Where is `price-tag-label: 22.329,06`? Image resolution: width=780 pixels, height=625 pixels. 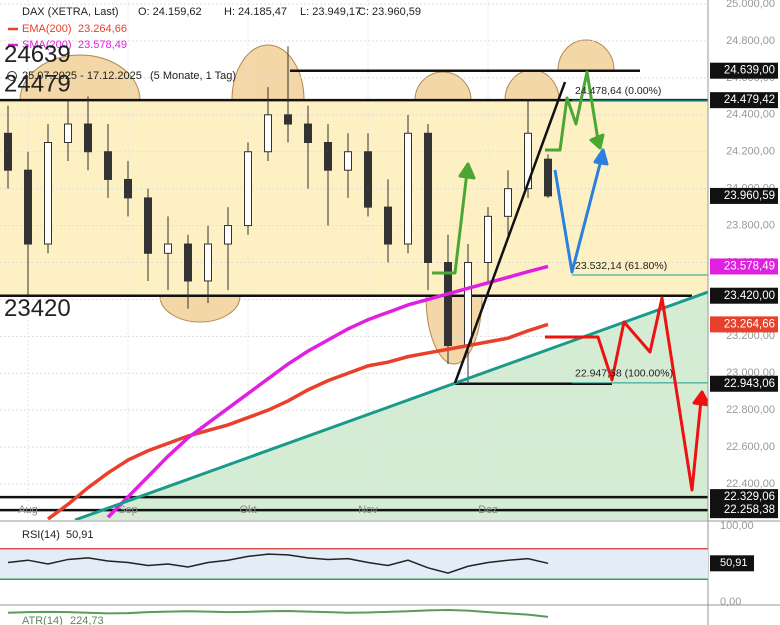 price-tag-label: 22.329,06 is located at coordinates (749, 497).